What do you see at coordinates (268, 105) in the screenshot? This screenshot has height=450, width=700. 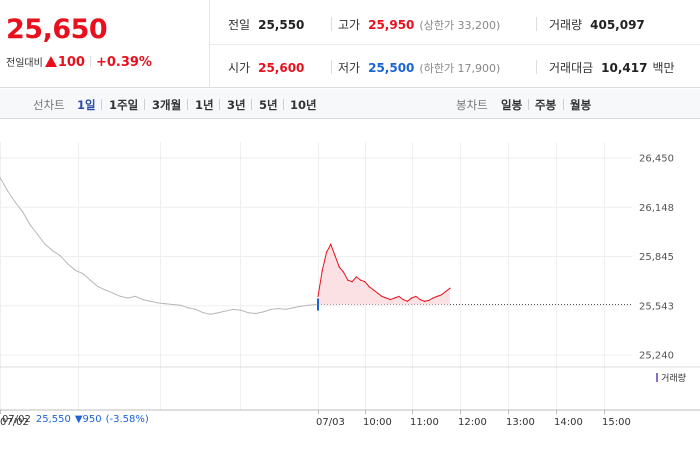 I see `tab-5years: 5년` at bounding box center [268, 105].